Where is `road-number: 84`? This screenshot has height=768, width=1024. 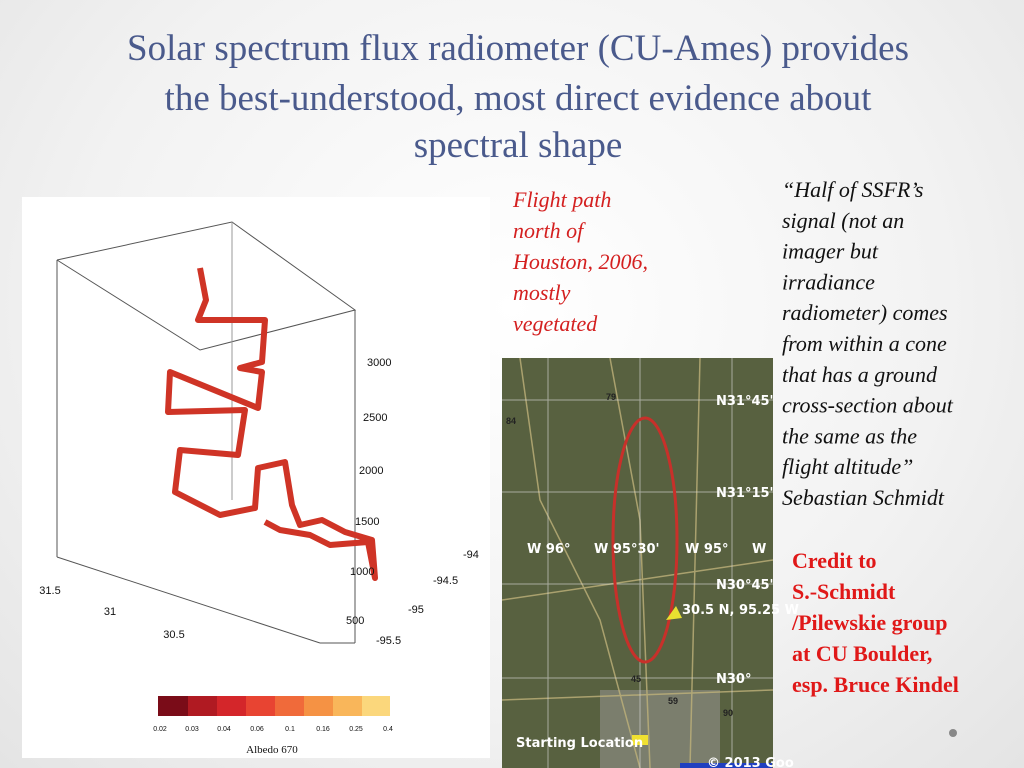
road-number: 84 is located at coordinates (511, 421).